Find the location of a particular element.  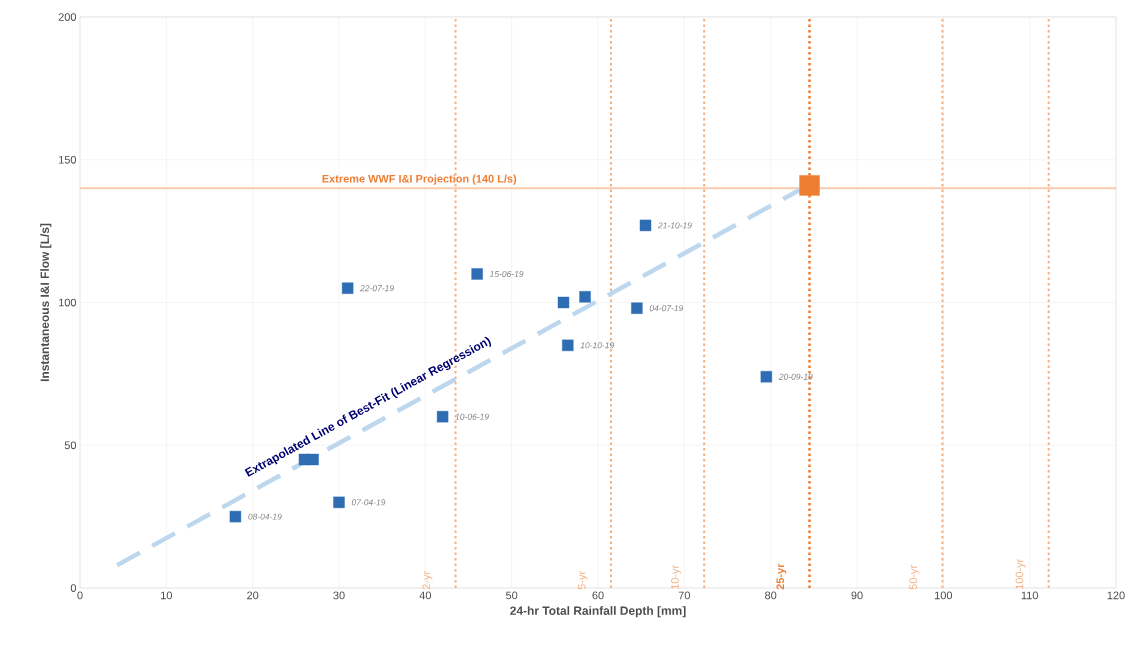

x-tick-label: 60 is located at coordinates (598, 595).